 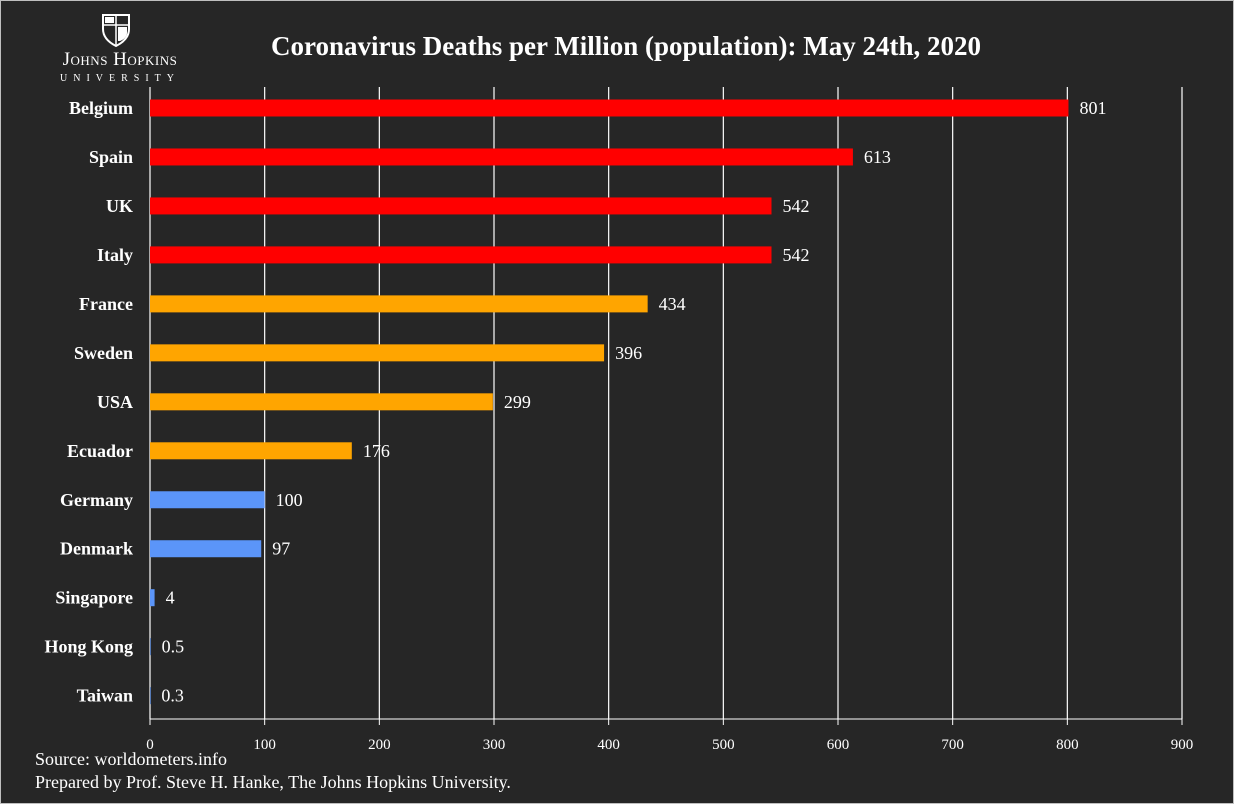 What do you see at coordinates (111, 157) in the screenshot?
I see `category-label: Spain` at bounding box center [111, 157].